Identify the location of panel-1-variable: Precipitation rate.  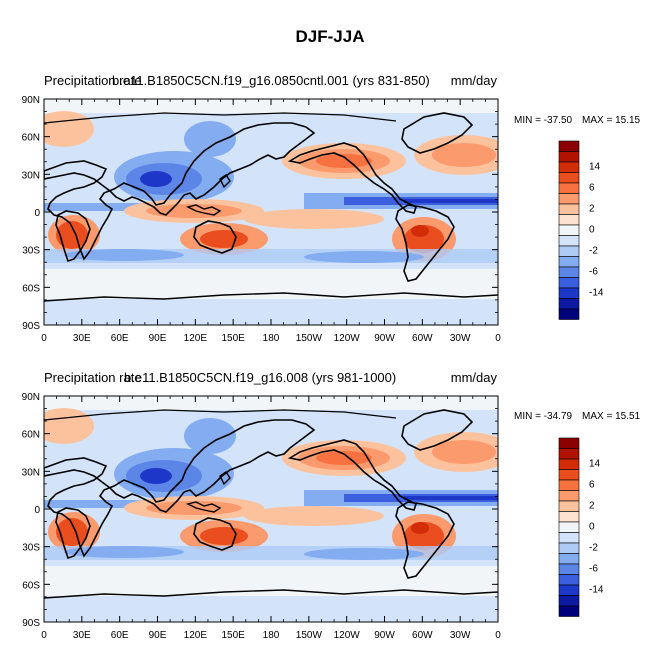
(93, 80).